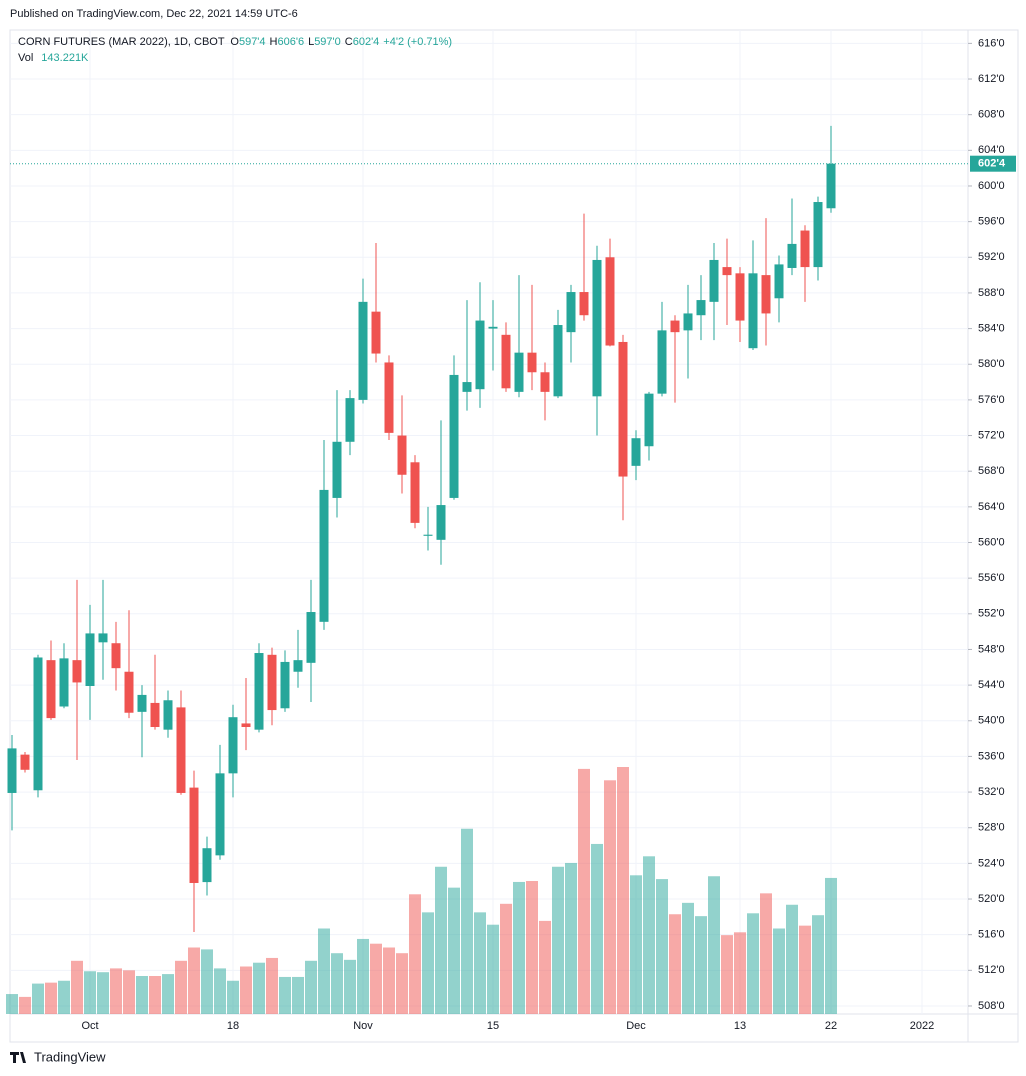 Image resolution: width=1026 pixels, height=1076 pixels. What do you see at coordinates (991, 756) in the screenshot?
I see `y-tick-label: 536'0` at bounding box center [991, 756].